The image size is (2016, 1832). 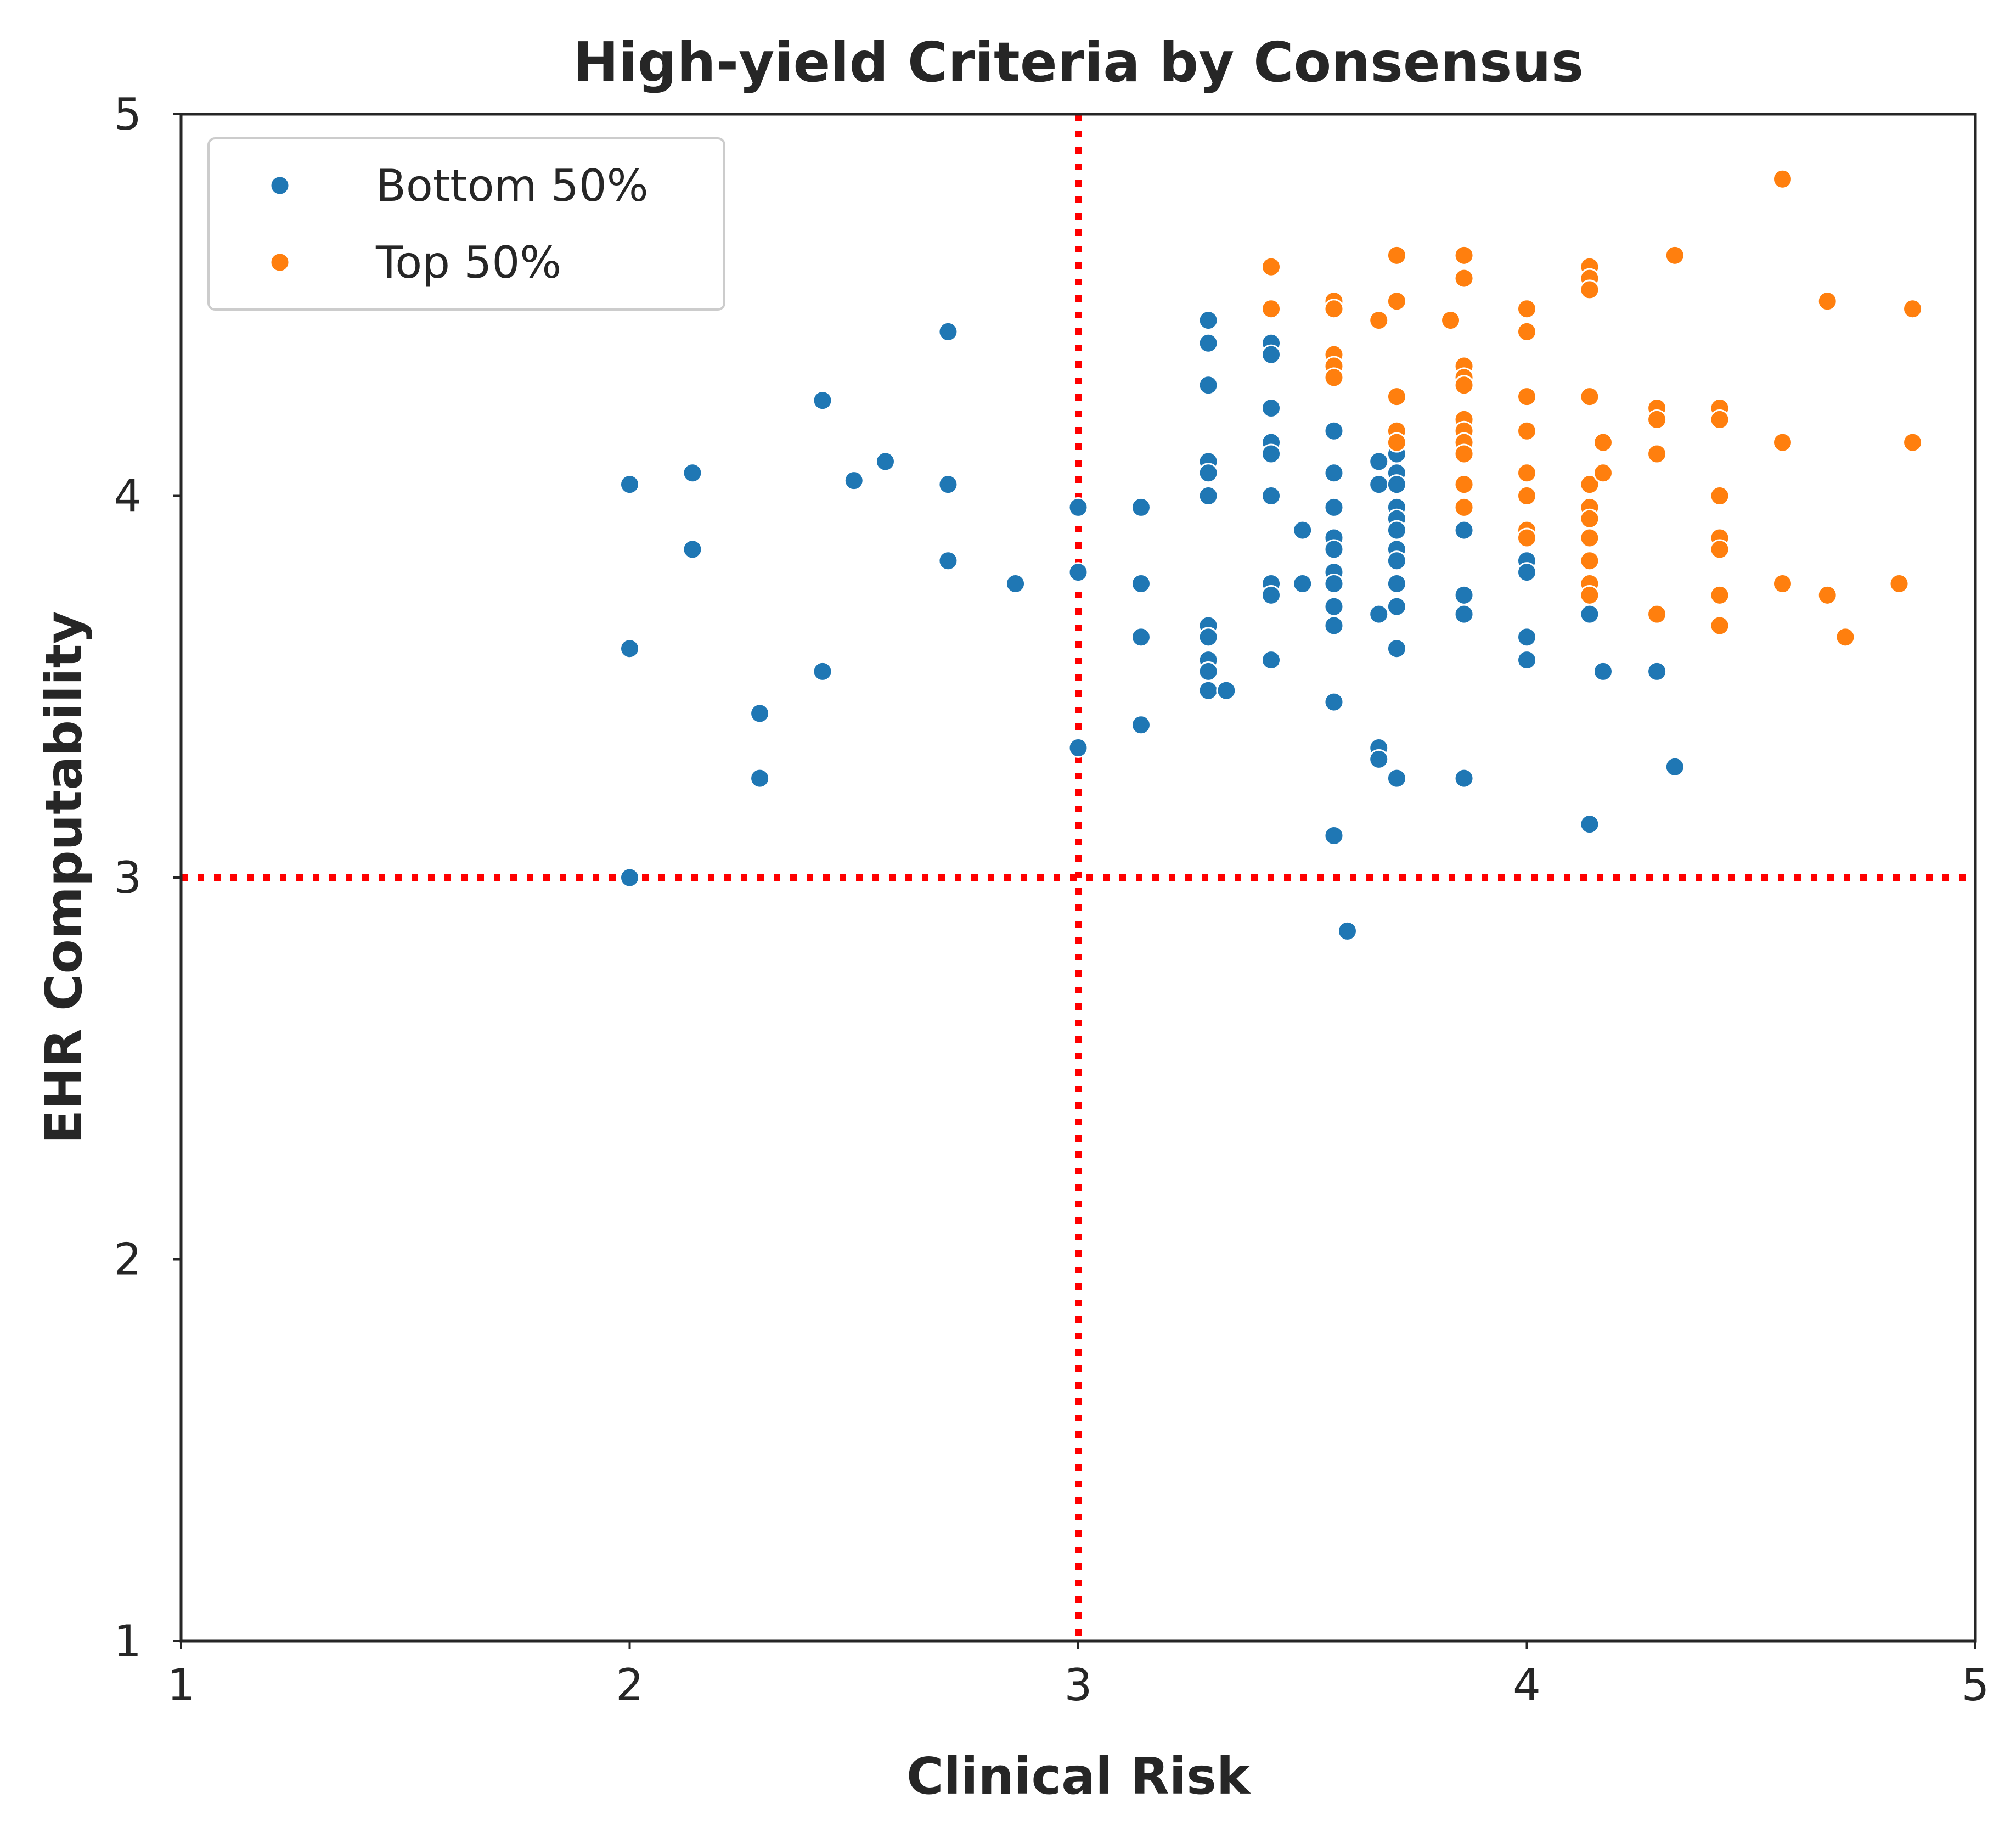 What do you see at coordinates (1078, 1777) in the screenshot?
I see `x-axis-label: Clinical Risk` at bounding box center [1078, 1777].